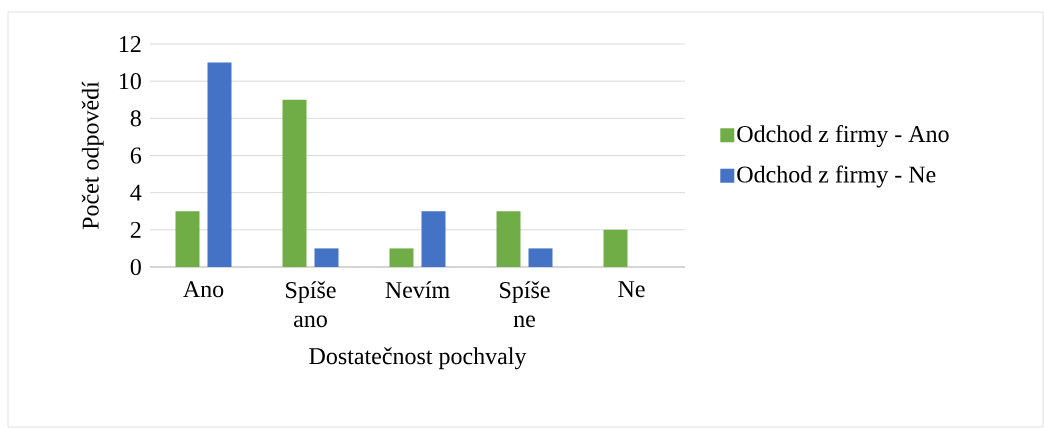 Image resolution: width=1044 pixels, height=428 pixels. What do you see at coordinates (135, 229) in the screenshot?
I see `y-tick-label: 2` at bounding box center [135, 229].